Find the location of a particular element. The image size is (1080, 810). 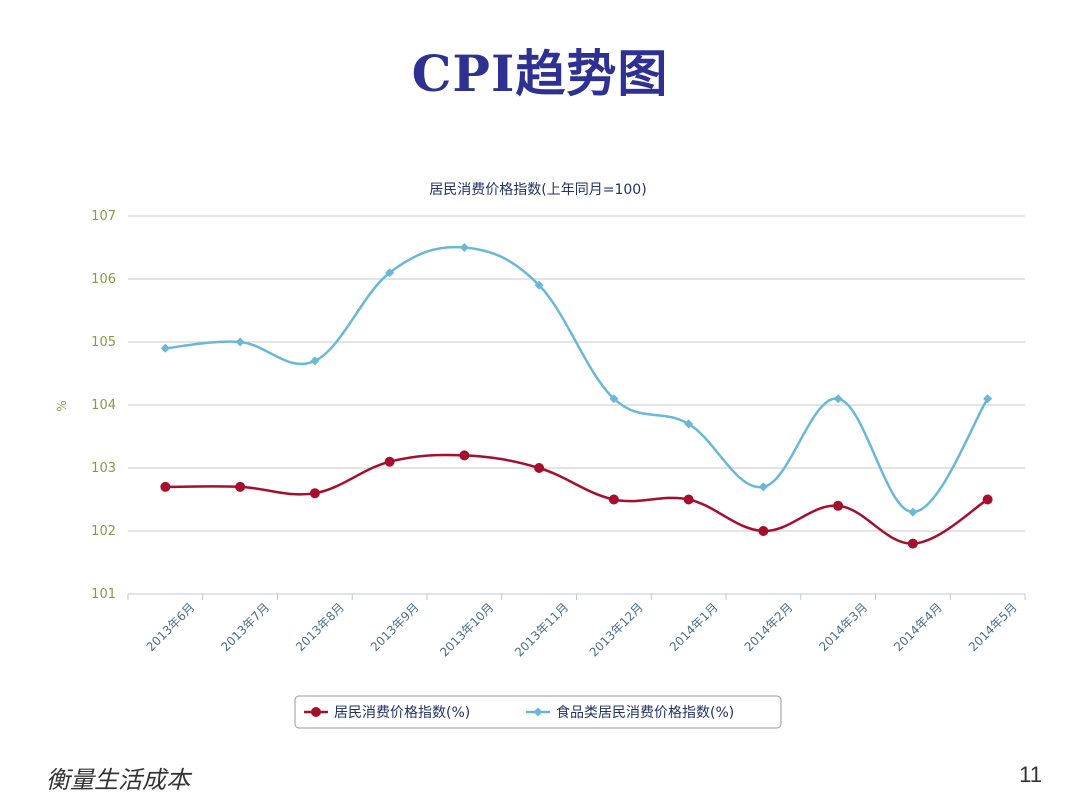

footer-caption: 衡量生活成本 is located at coordinates (118, 780).